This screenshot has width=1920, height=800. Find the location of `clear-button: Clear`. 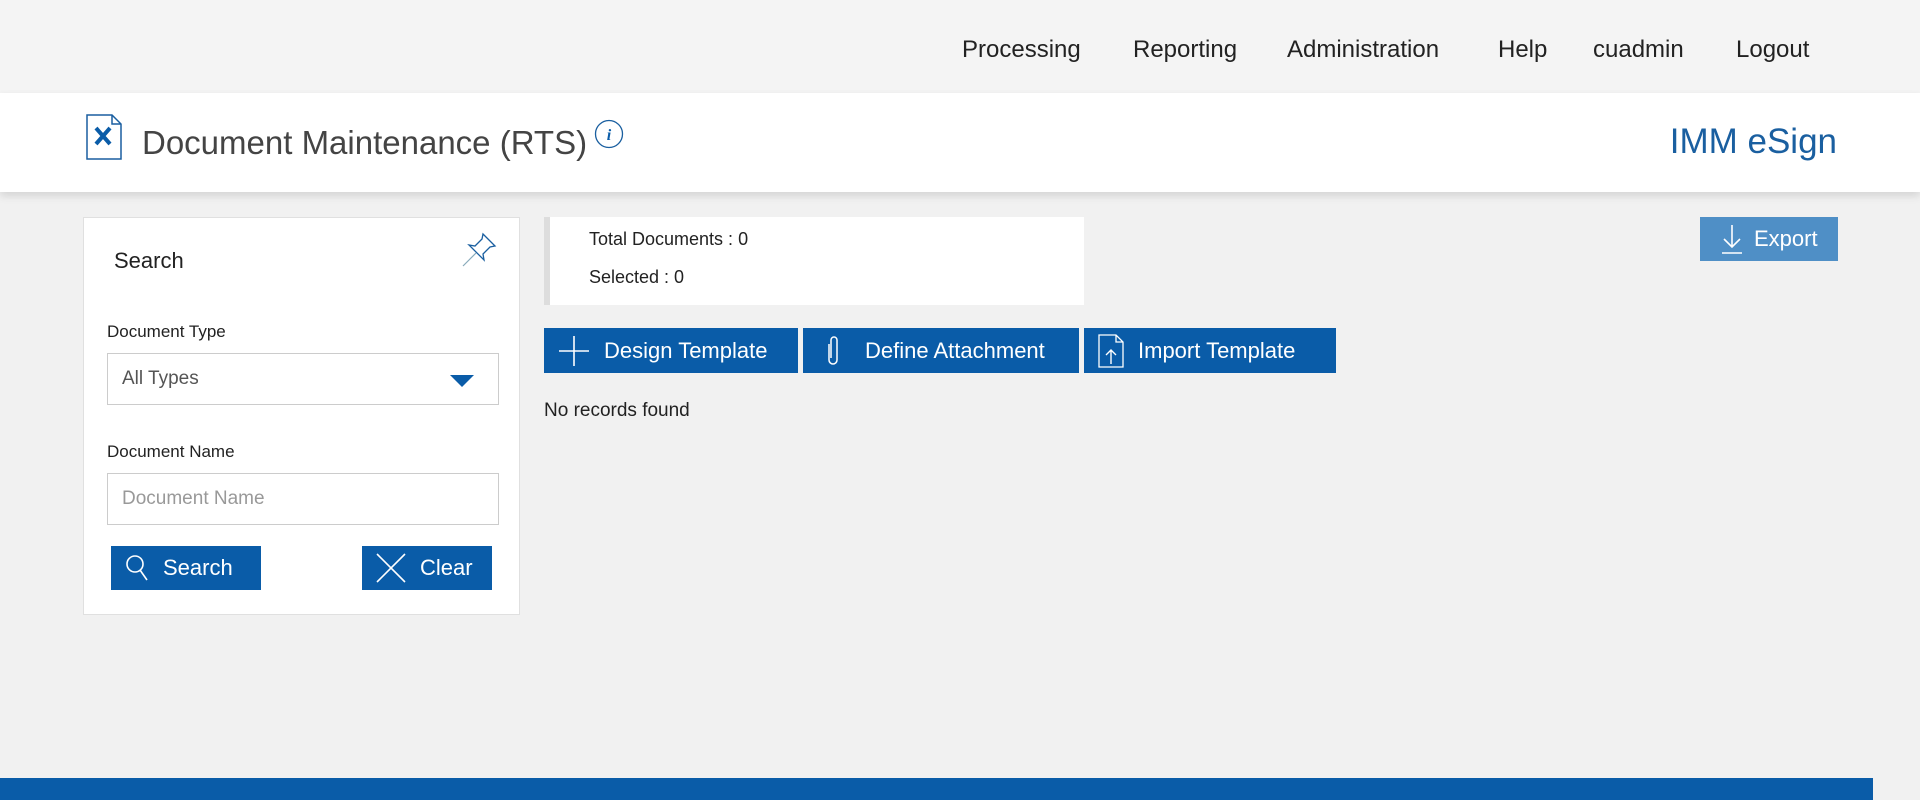

clear-button: Clear is located at coordinates (427, 568).